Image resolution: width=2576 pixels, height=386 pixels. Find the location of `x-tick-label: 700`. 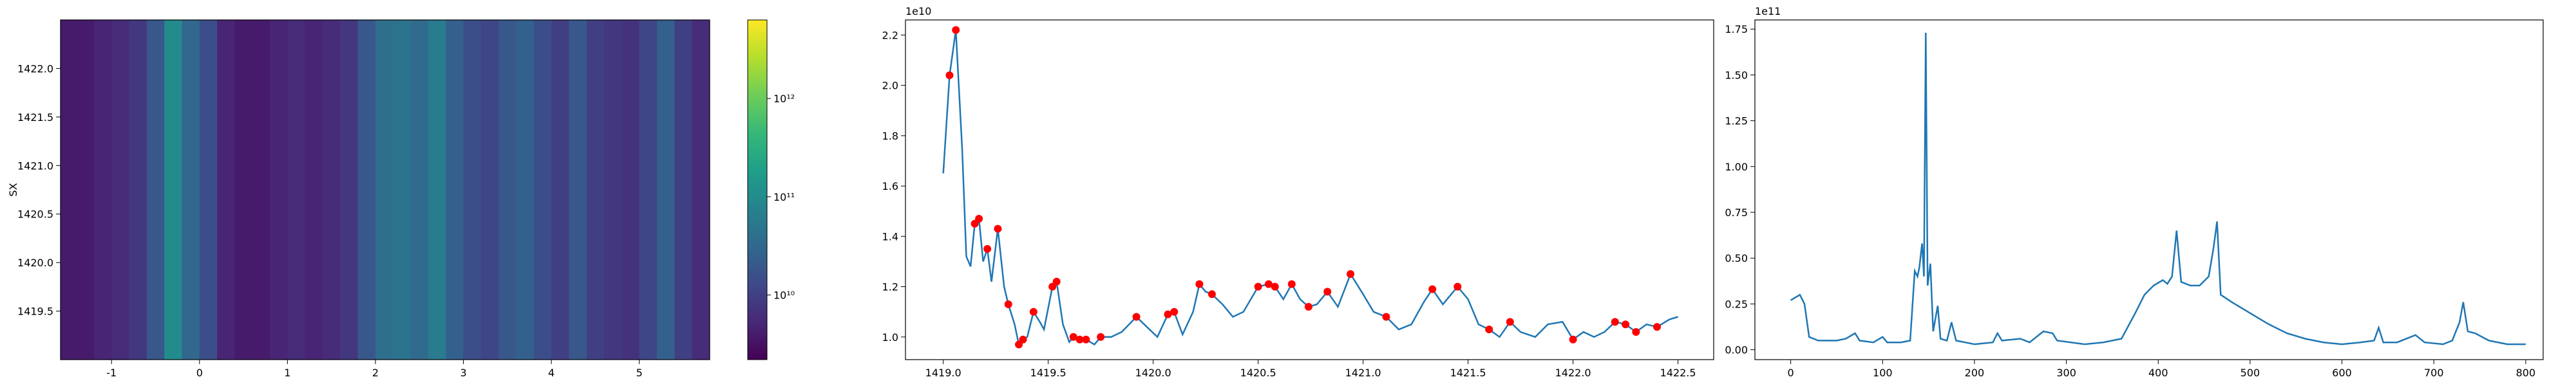

x-tick-label: 700 is located at coordinates (2434, 373).